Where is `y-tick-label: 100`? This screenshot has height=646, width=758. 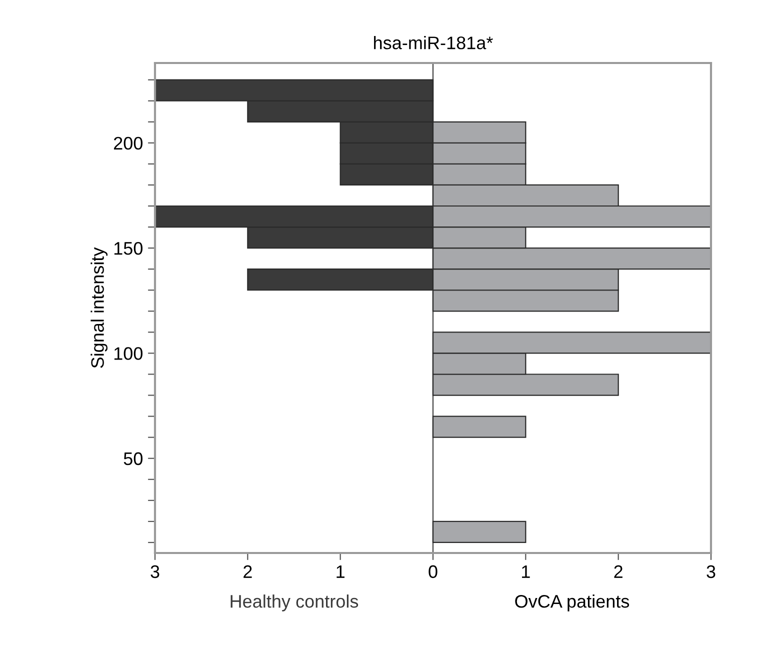 y-tick-label: 100 is located at coordinates (128, 353).